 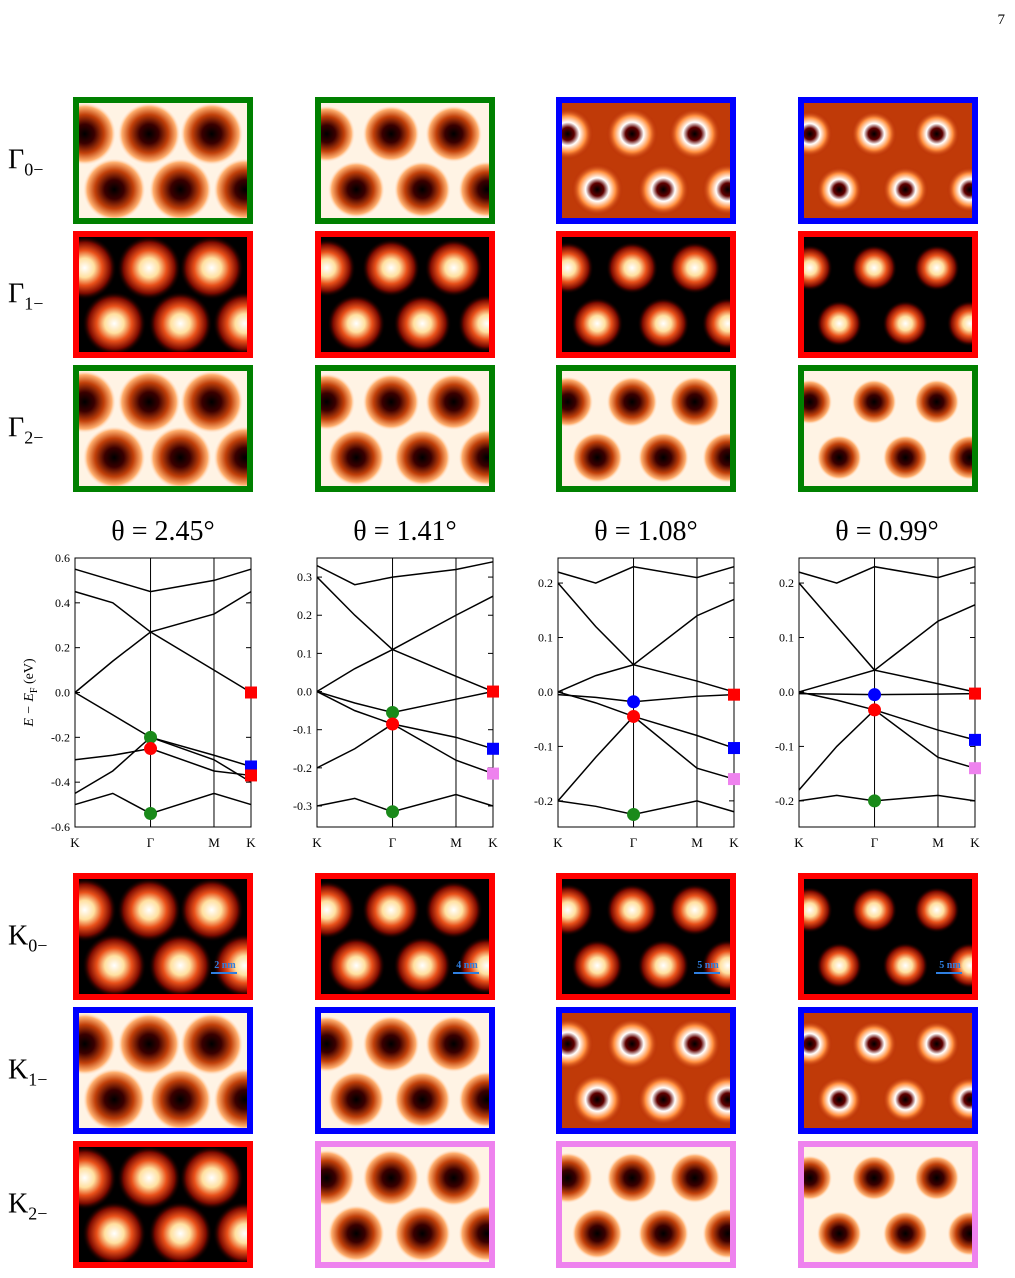 I want to click on y-tick-label: 0.0, so click(x=62, y=693).